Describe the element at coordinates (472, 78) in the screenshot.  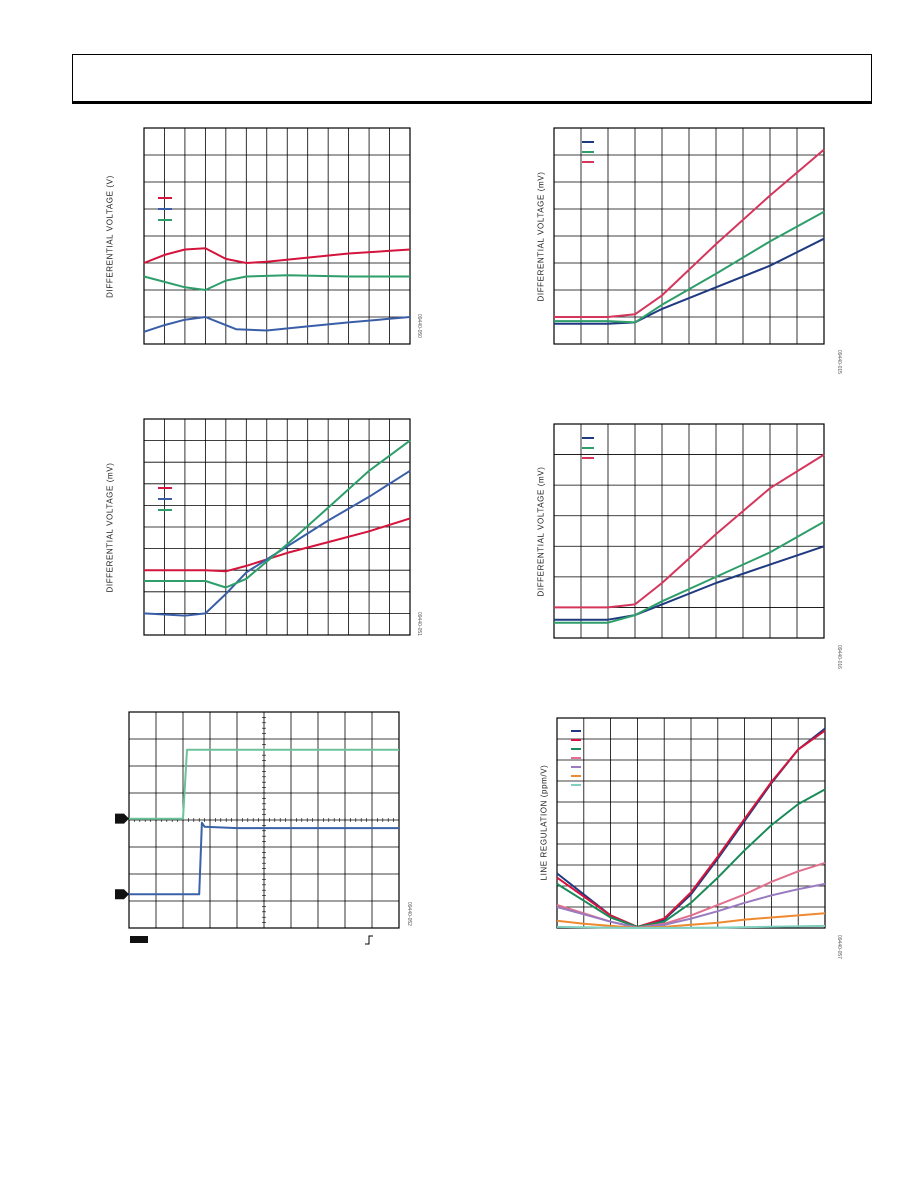
I see `page-header` at that location.